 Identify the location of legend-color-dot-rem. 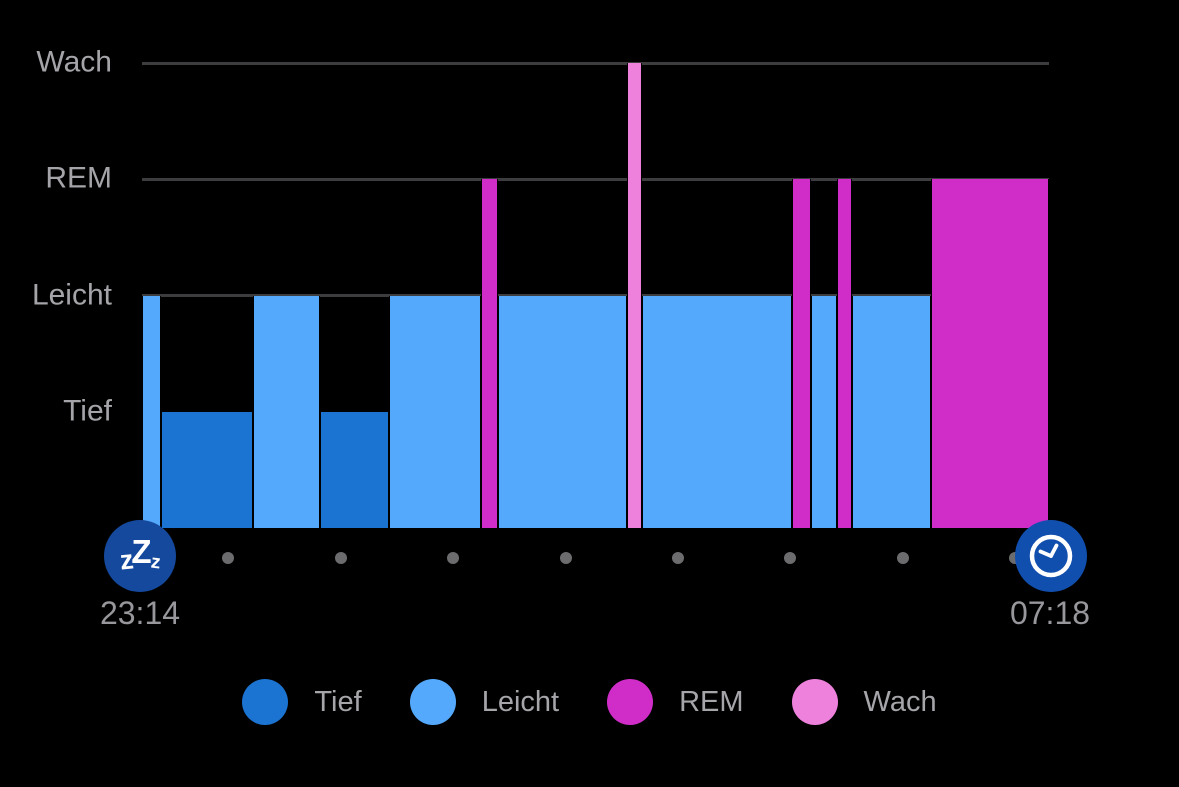
(630, 702).